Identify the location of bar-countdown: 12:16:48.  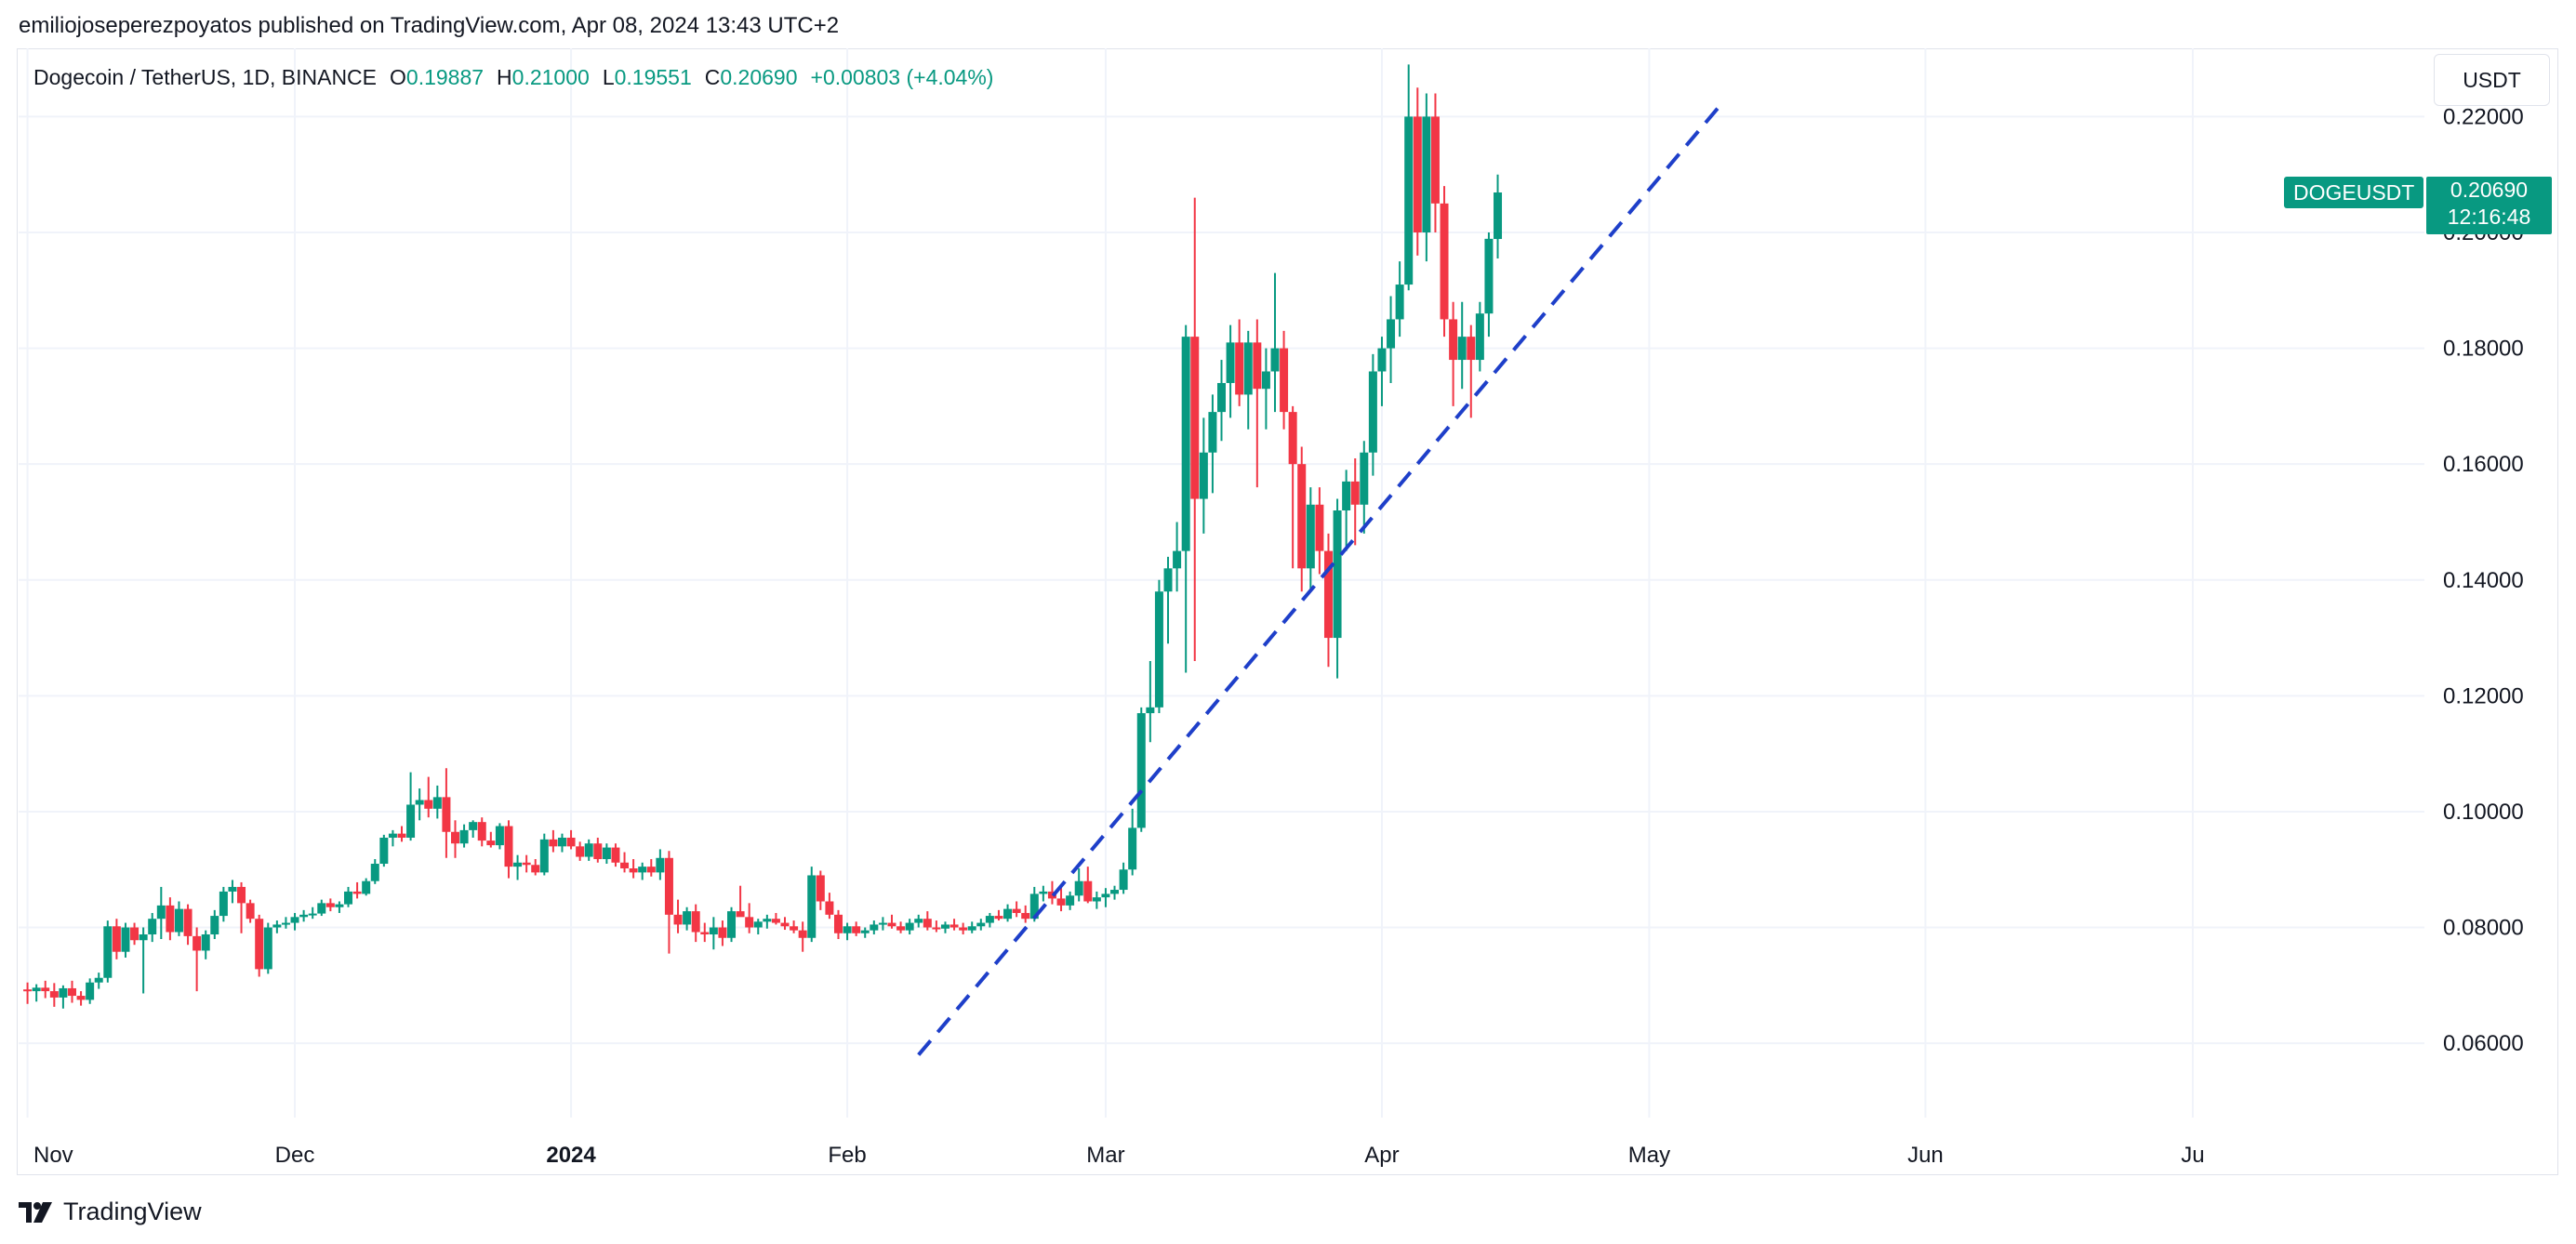
(2489, 217).